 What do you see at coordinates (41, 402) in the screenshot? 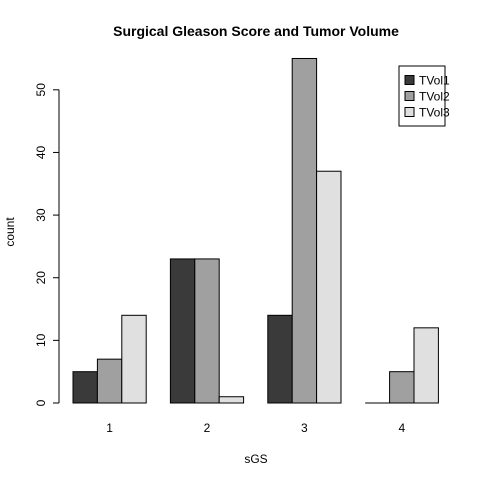
I see `y-tick-label: 0` at bounding box center [41, 402].